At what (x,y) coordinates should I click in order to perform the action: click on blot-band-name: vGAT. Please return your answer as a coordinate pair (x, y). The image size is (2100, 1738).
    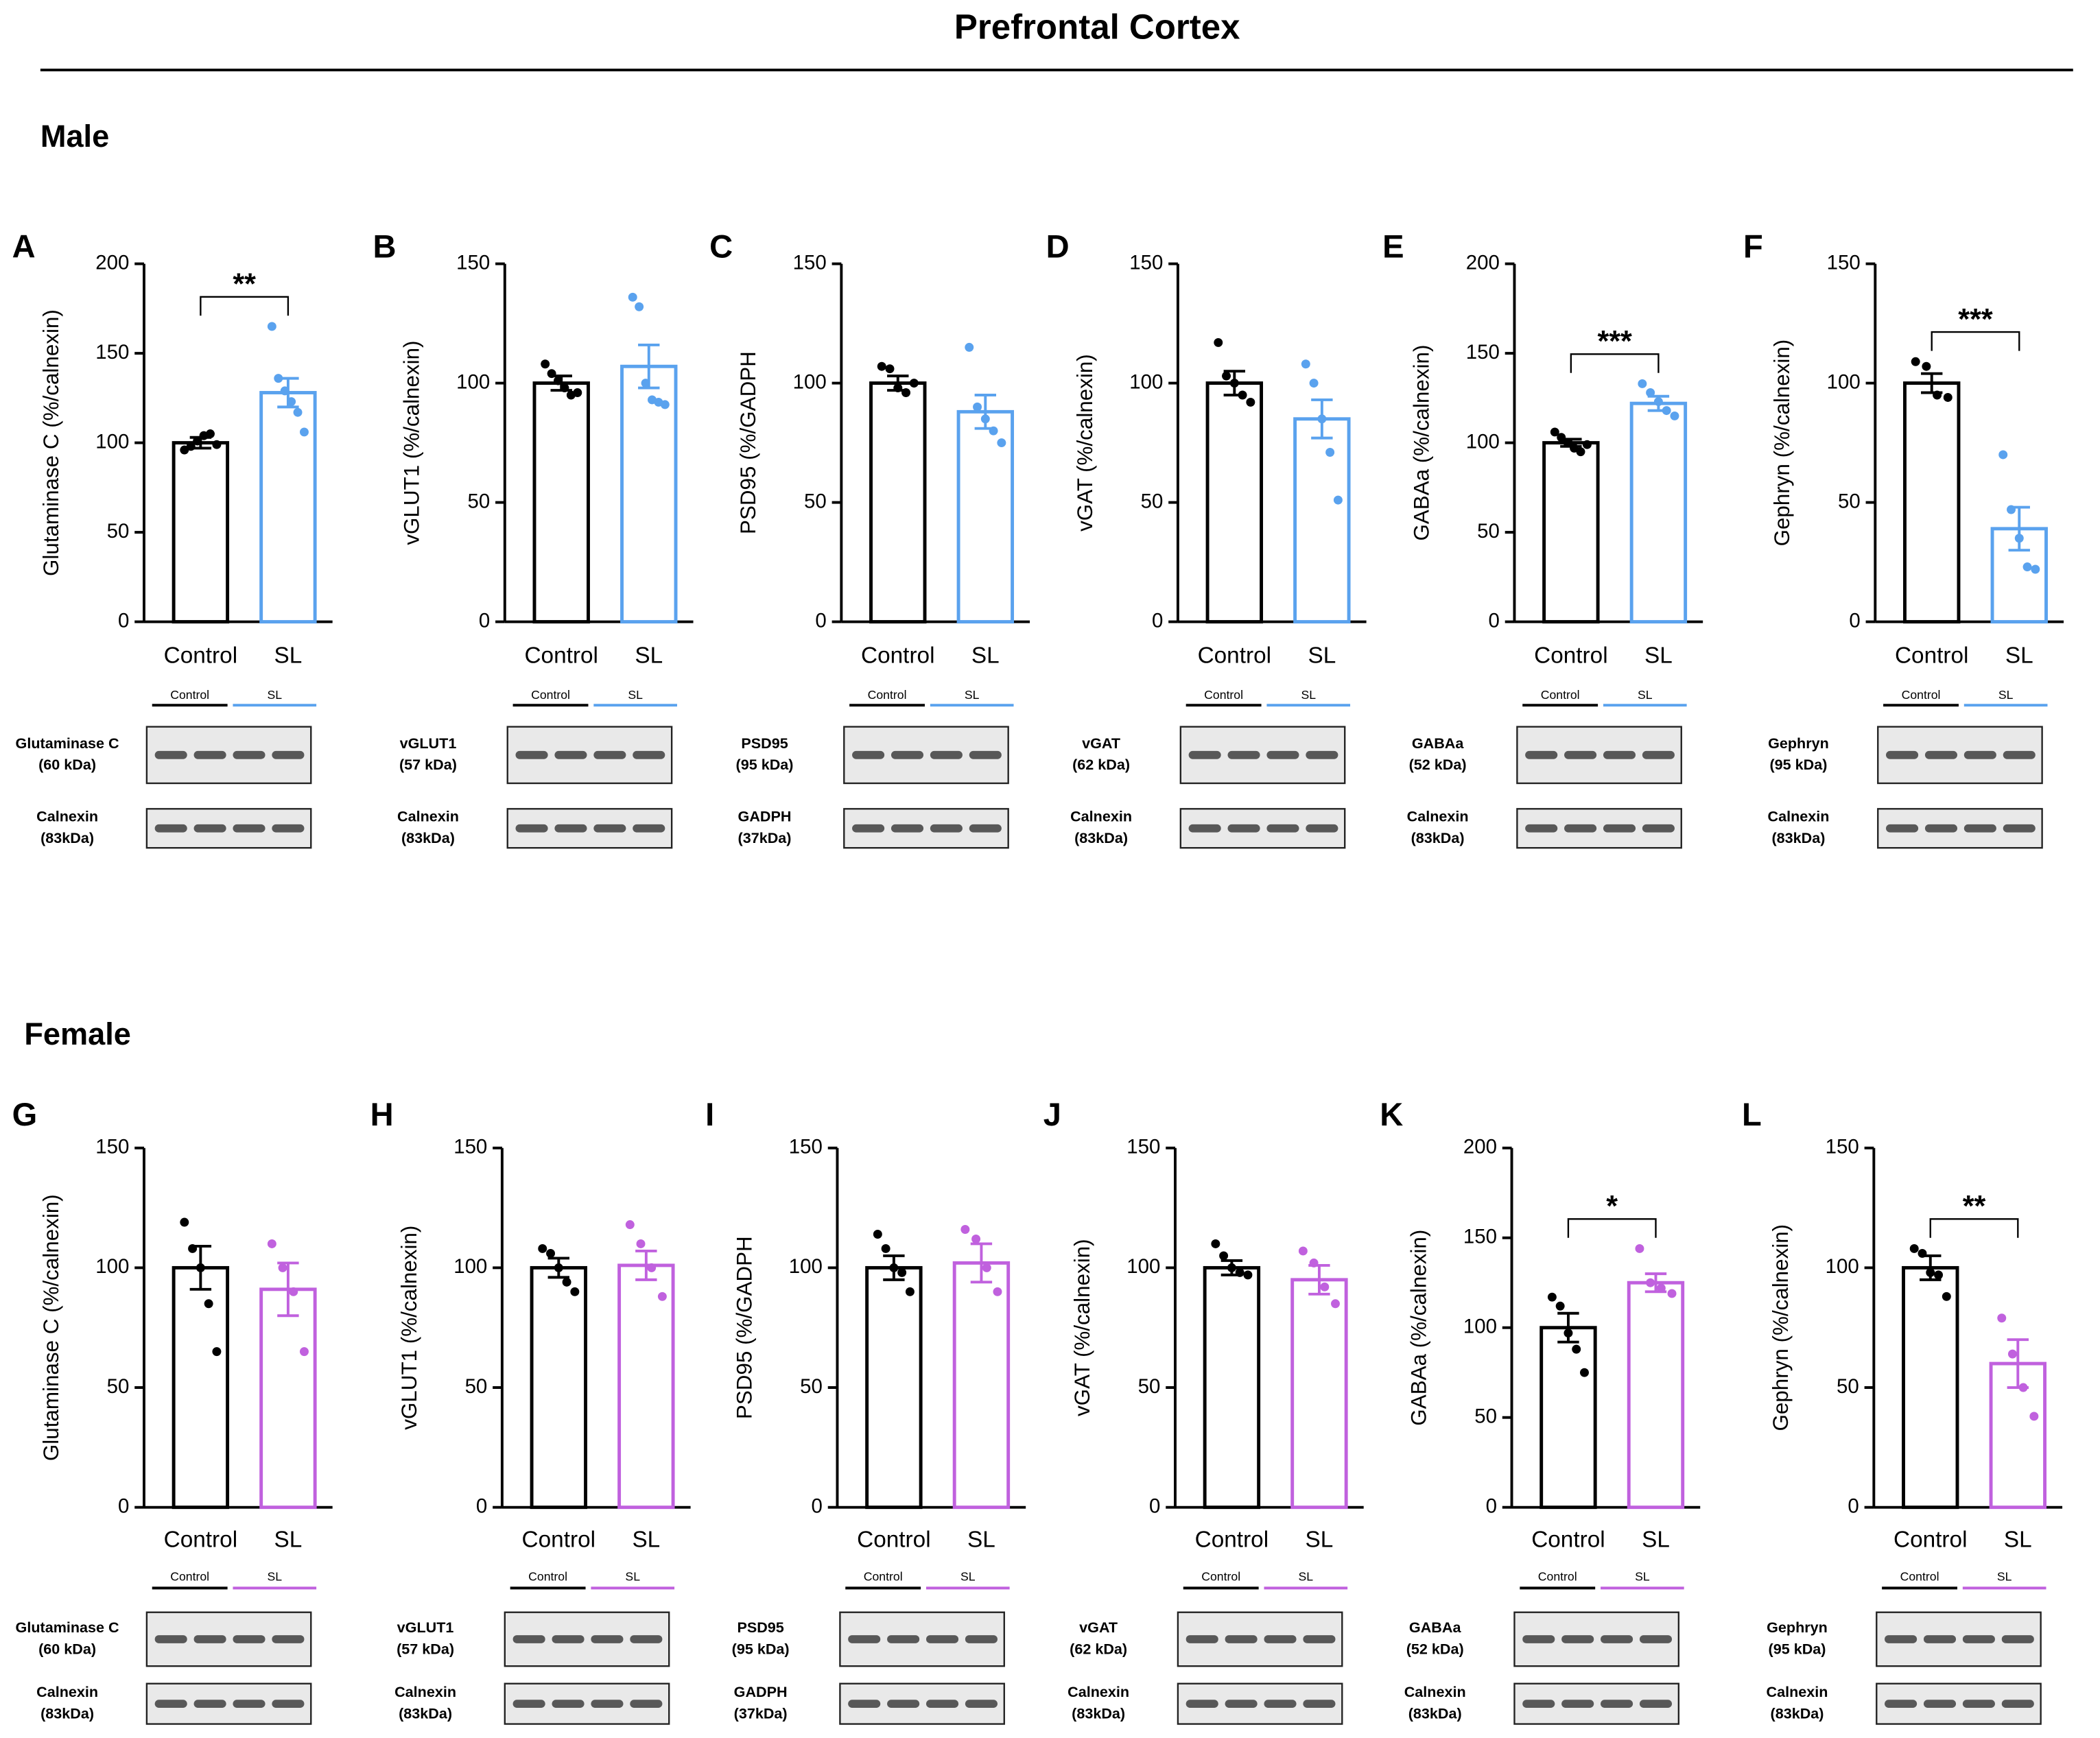
    Looking at the image, I should click on (1098, 1627).